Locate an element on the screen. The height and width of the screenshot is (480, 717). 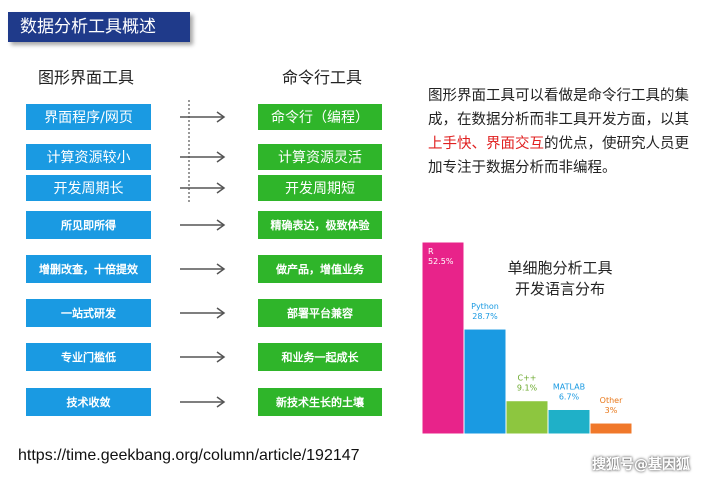
comparison-row: 增删改查，十倍提效 做产品，增值业务 is located at coordinates (210, 269).